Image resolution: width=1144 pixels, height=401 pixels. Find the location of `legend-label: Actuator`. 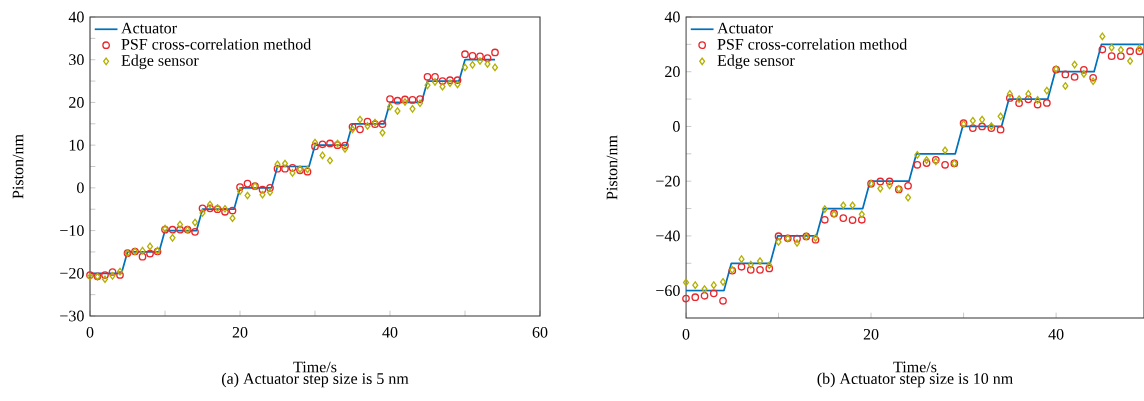

legend-label: Actuator is located at coordinates (149, 28).